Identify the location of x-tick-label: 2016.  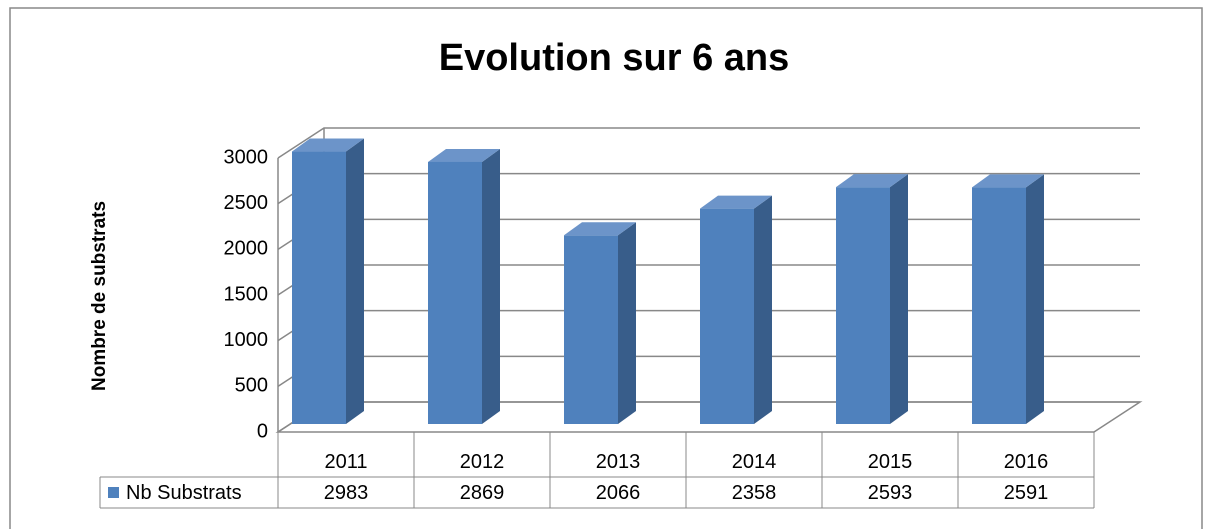
(1026, 462).